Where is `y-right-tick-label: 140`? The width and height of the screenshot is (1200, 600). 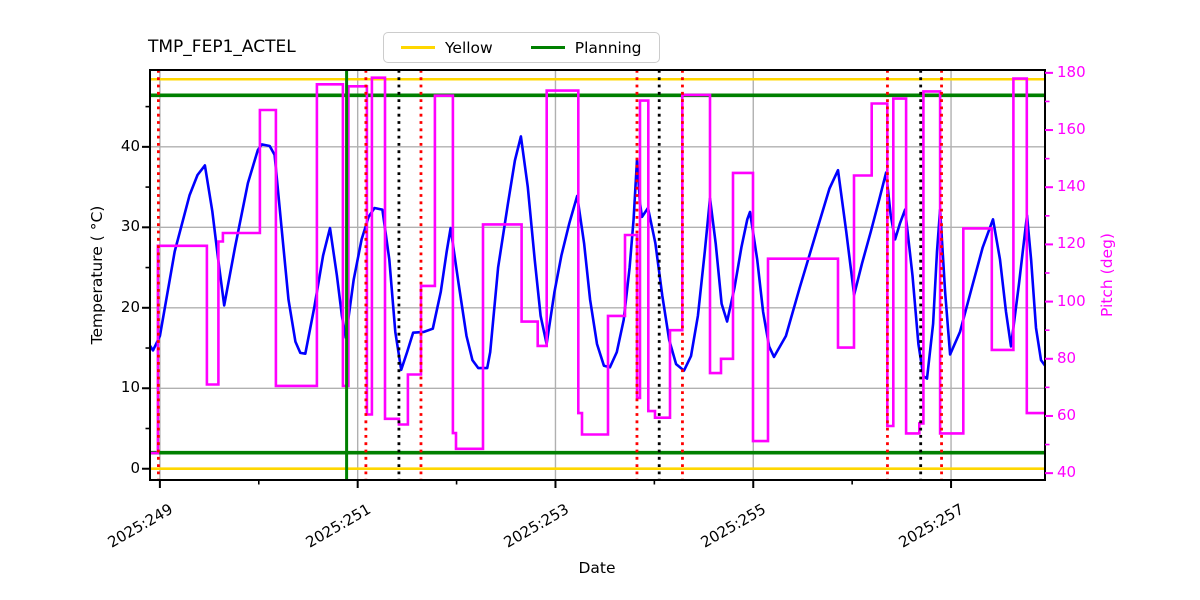 y-right-tick-label: 140 is located at coordinates (1071, 186).